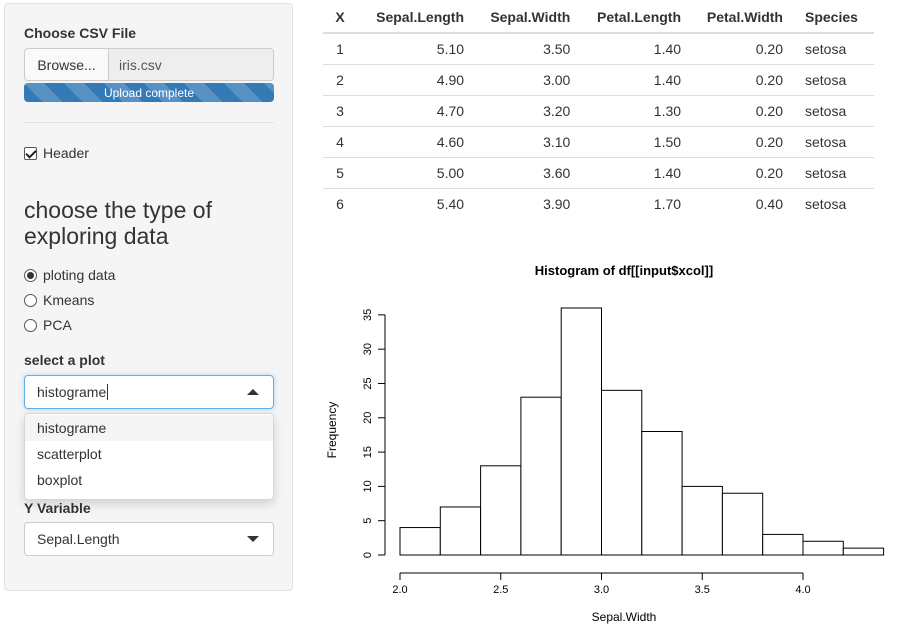  Describe the element at coordinates (253, 539) in the screenshot. I see `chevron-down-icon` at that location.